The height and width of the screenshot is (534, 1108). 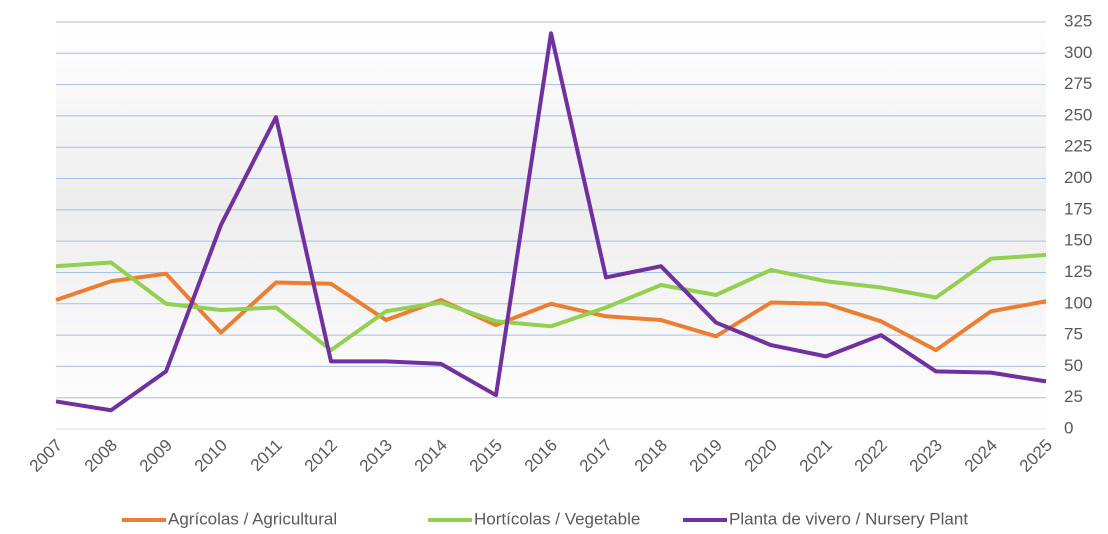 I want to click on y-tick-label: 250, so click(x=1078, y=114).